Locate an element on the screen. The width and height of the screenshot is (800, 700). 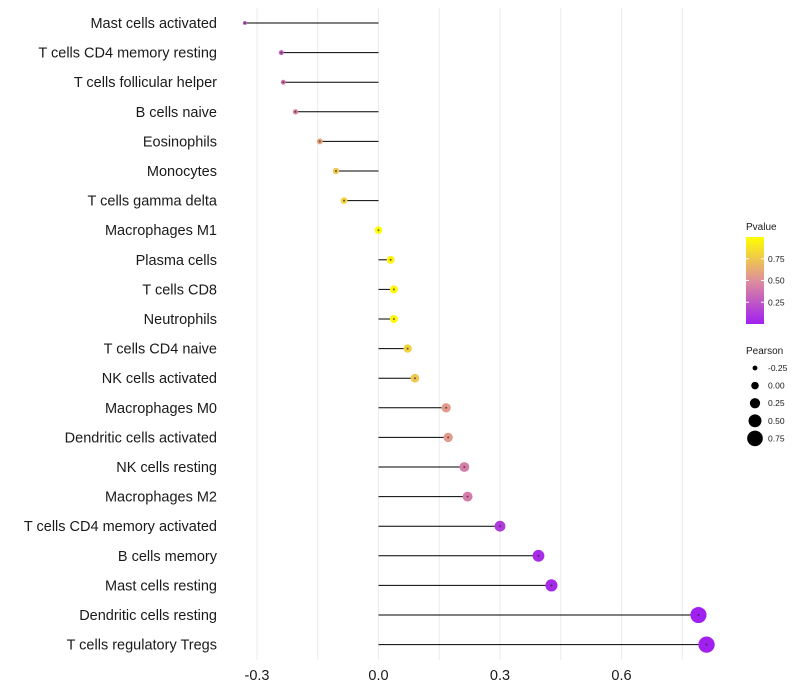
category-label: B cells naive is located at coordinates (176, 113).